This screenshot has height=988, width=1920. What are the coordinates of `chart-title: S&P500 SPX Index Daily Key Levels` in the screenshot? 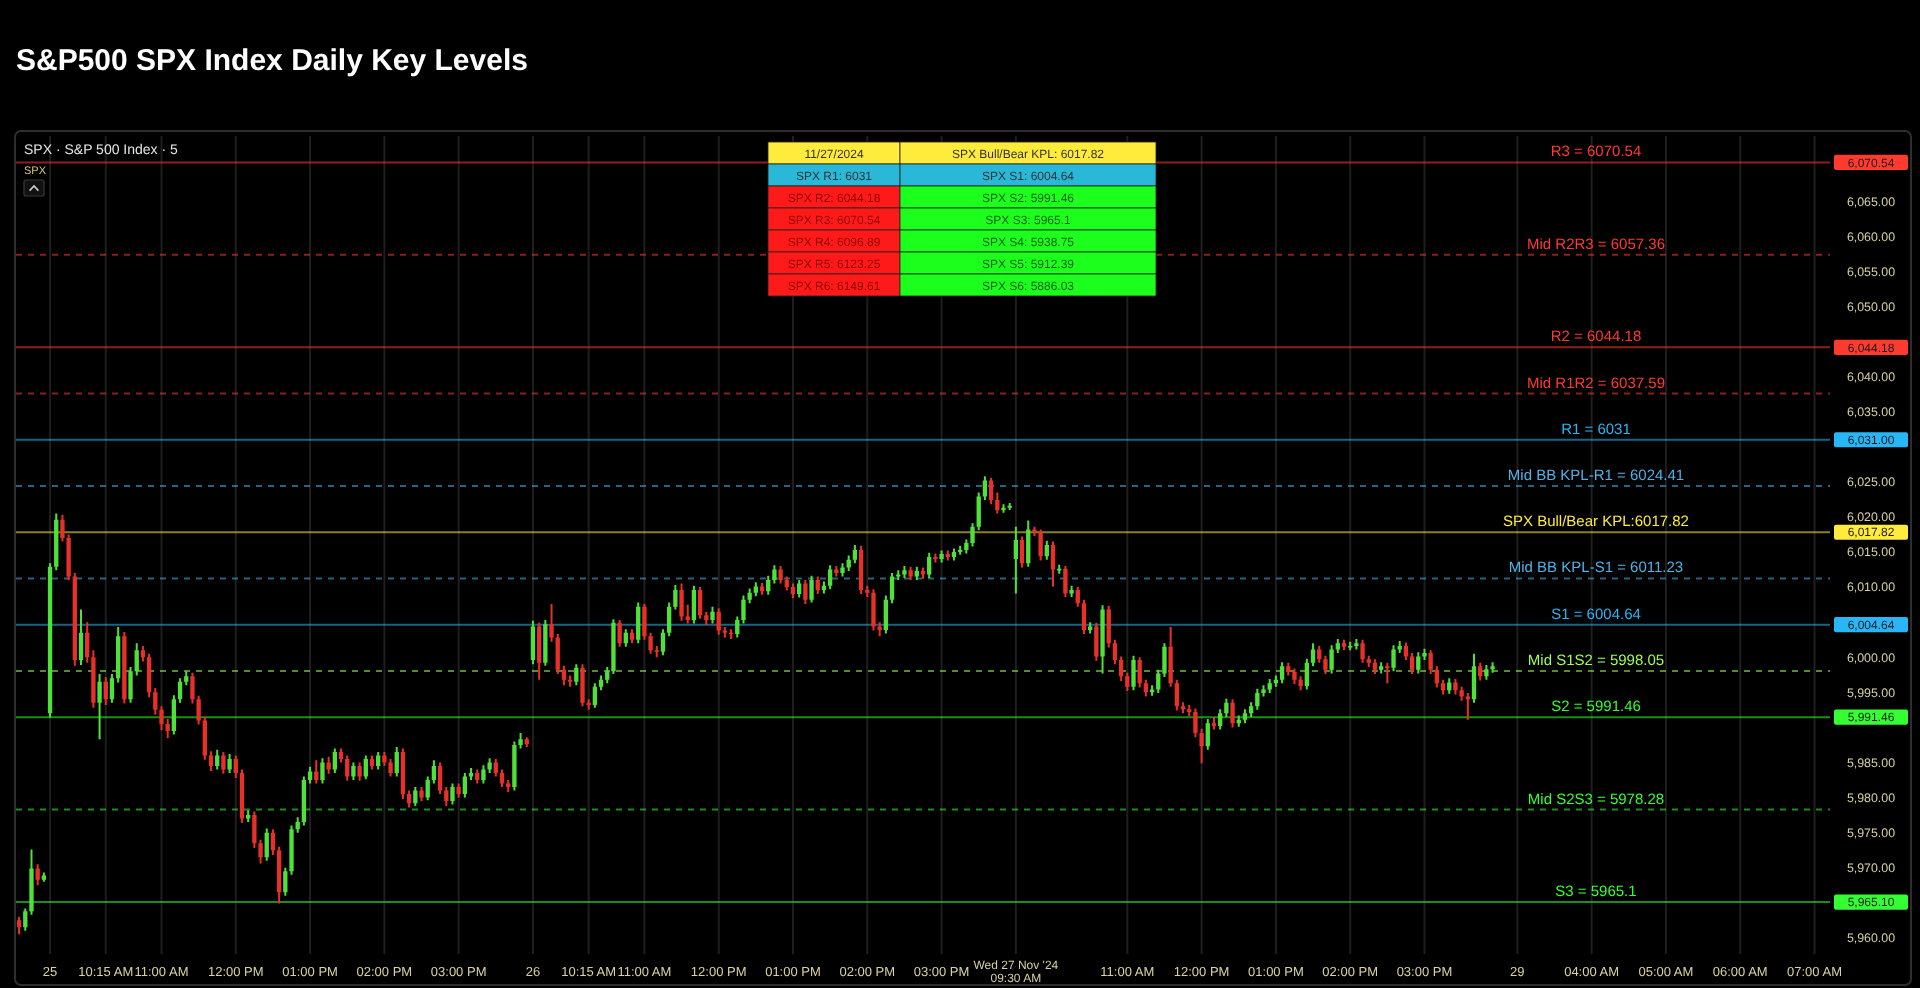 It's located at (272, 61).